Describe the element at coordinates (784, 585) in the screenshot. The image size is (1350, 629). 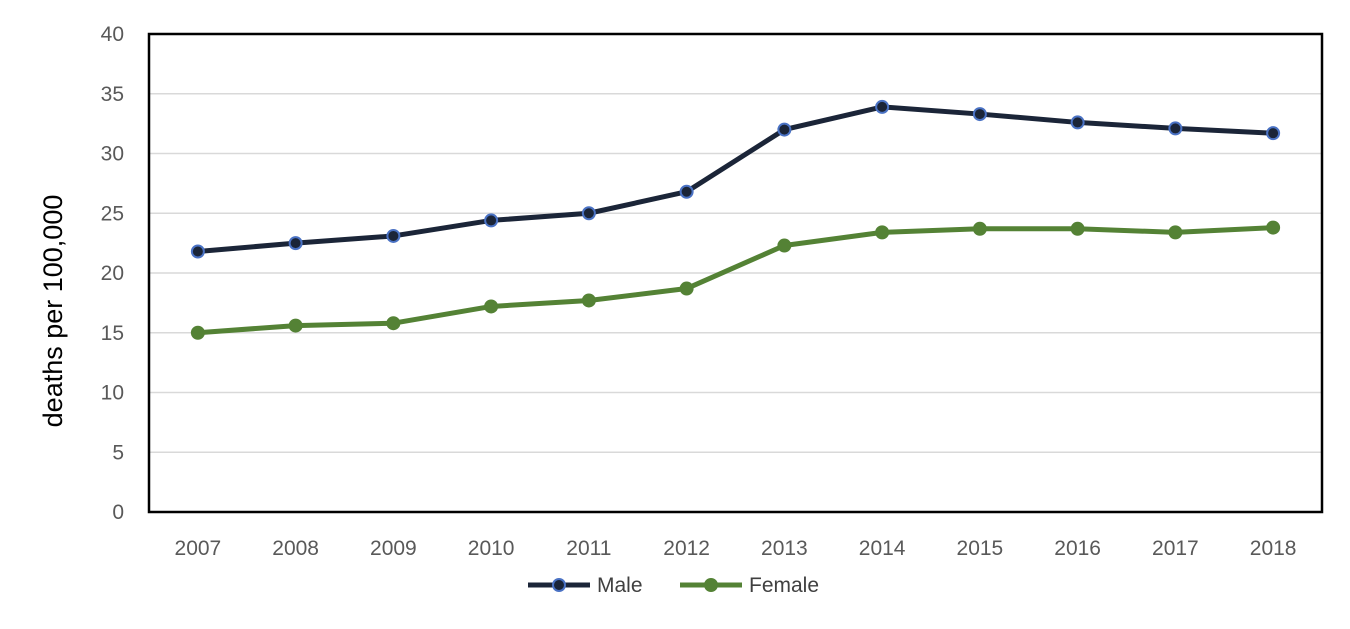
I see `legend-label: Female` at that location.